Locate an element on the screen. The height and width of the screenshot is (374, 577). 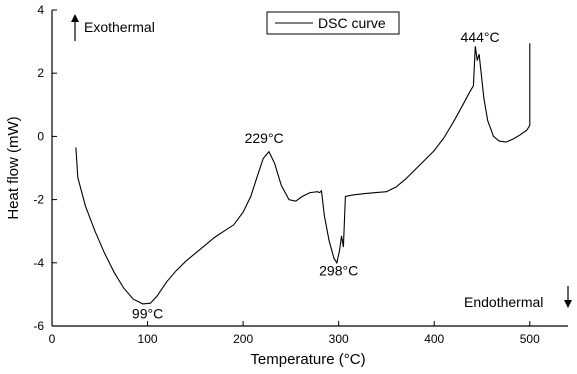
x-tick-label: 0 is located at coordinates (52, 339).